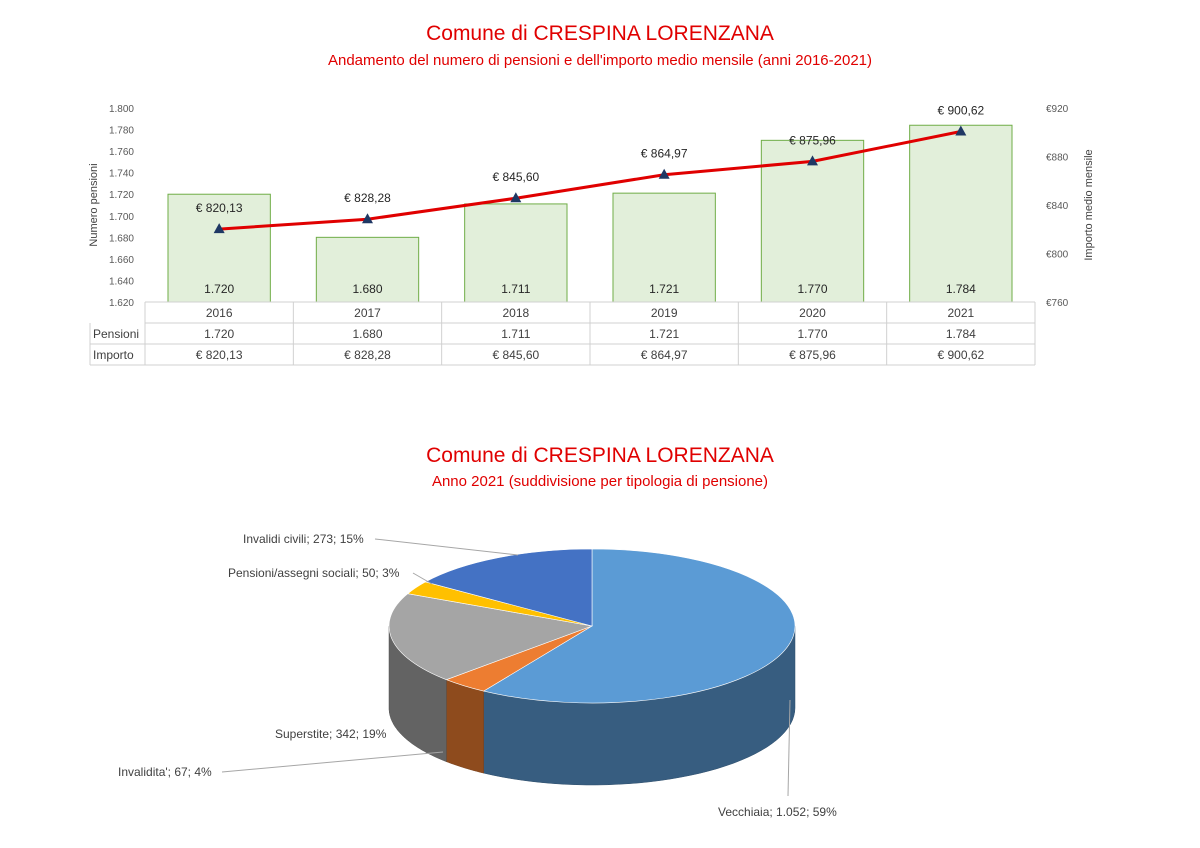 The width and height of the screenshot is (1200, 848). Describe the element at coordinates (664, 334) in the screenshot. I see `table-cell: 1.721` at that location.